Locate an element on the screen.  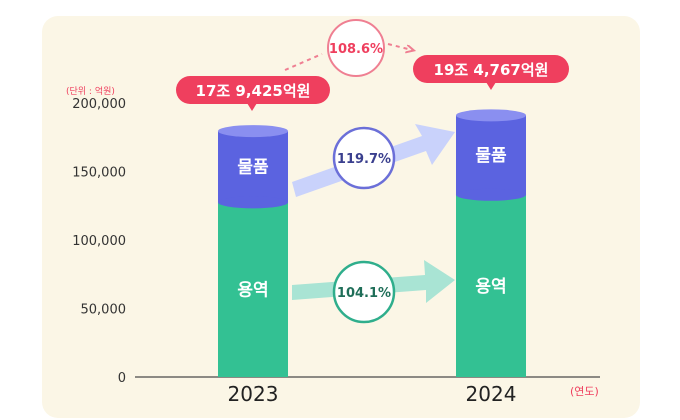
services-growth-label: 104.1% is located at coordinates (364, 293).